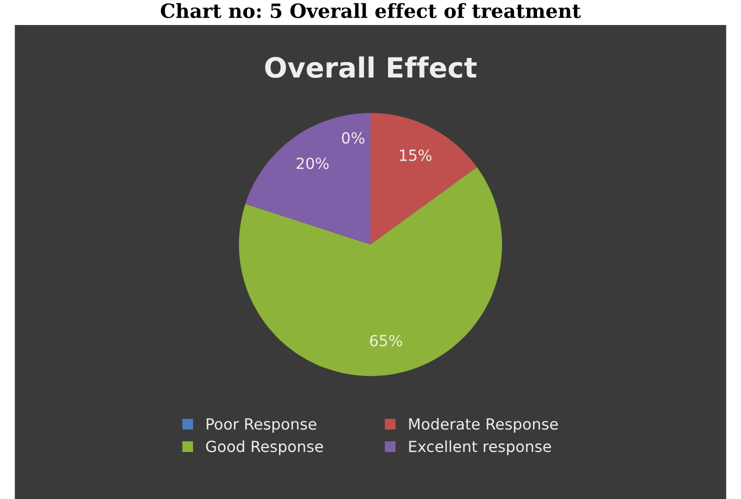 The height and width of the screenshot is (499, 741). I want to click on legend-label: Good Response, so click(264, 448).